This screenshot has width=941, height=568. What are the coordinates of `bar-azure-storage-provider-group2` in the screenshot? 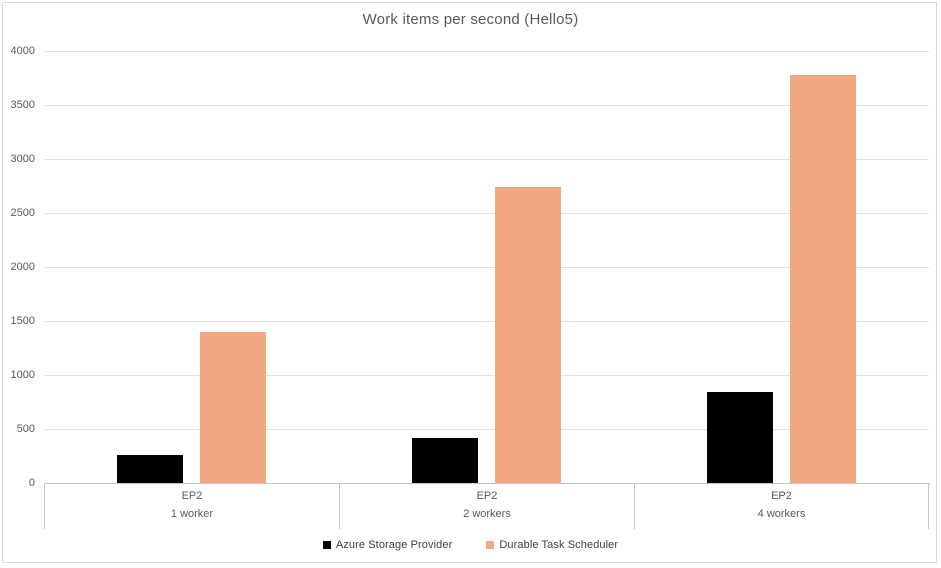 It's located at (445, 460).